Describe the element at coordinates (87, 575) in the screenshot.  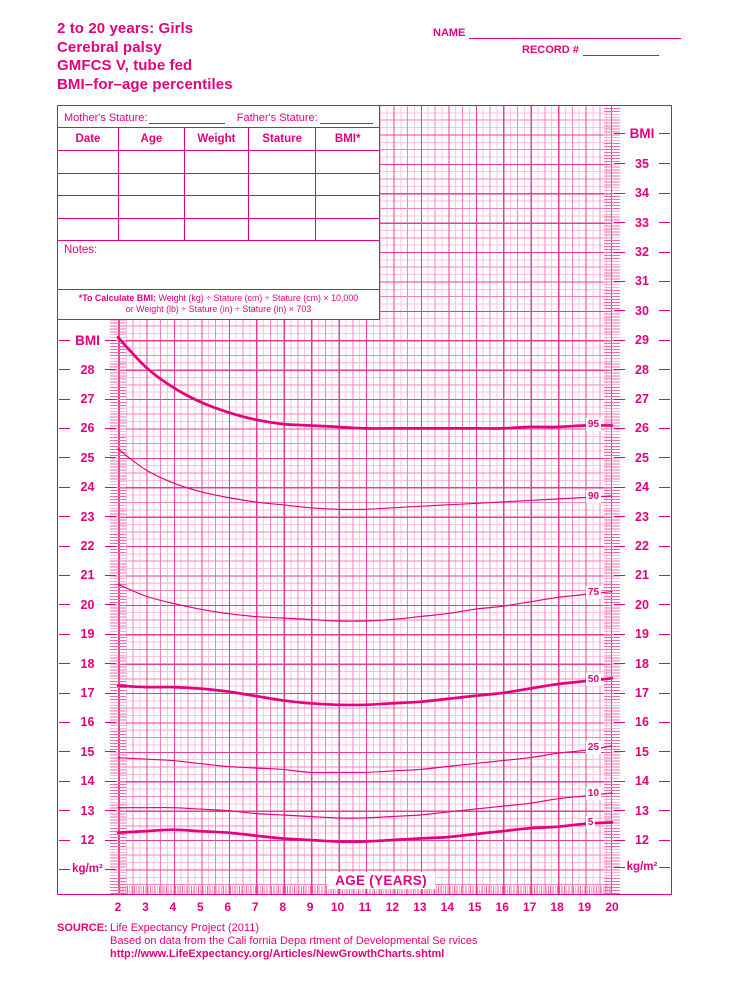
I see `y-tick-label: 21` at that location.